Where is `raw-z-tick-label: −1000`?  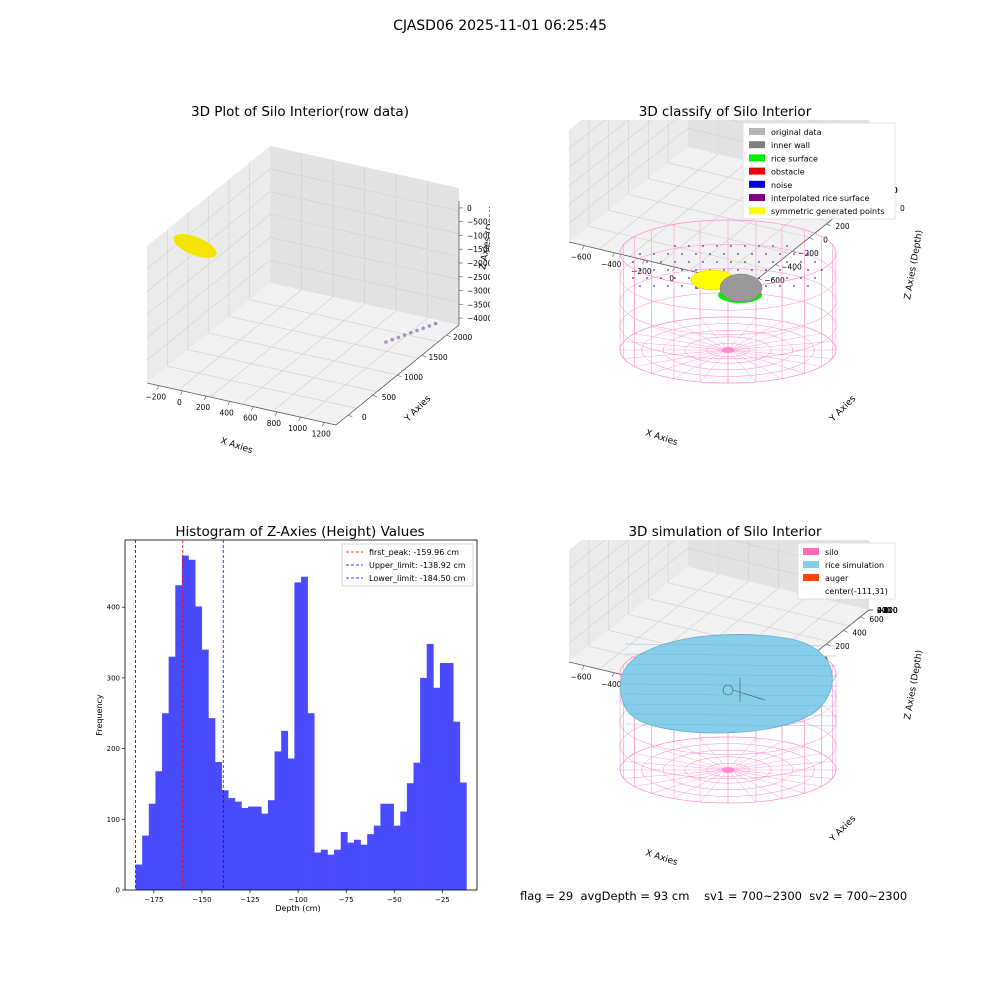
raw-z-tick-label: −1000 is located at coordinates (478, 235).